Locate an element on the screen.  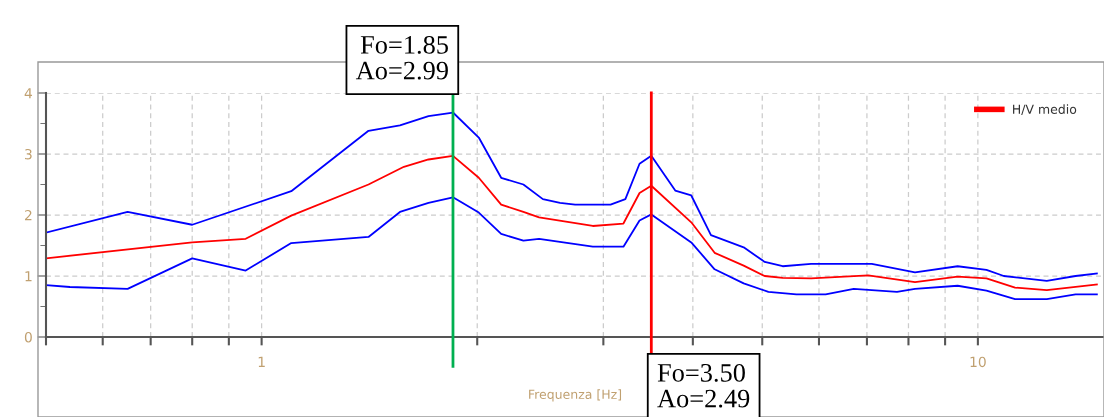
y-tick-label: 2 is located at coordinates (28, 215).